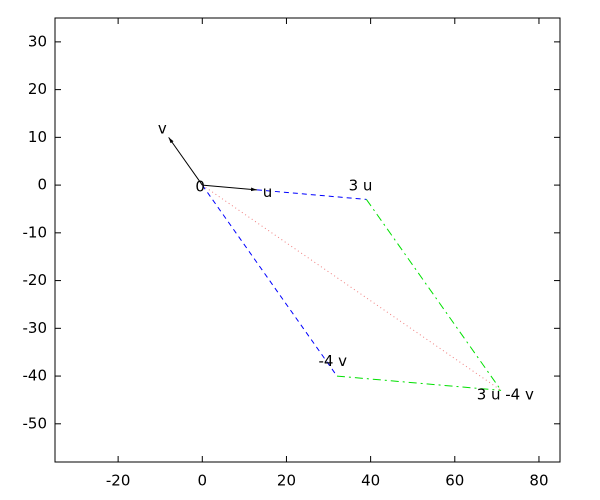 Image resolution: width=600 pixels, height=500 pixels. I want to click on y-tick-label: 10, so click(37, 137).